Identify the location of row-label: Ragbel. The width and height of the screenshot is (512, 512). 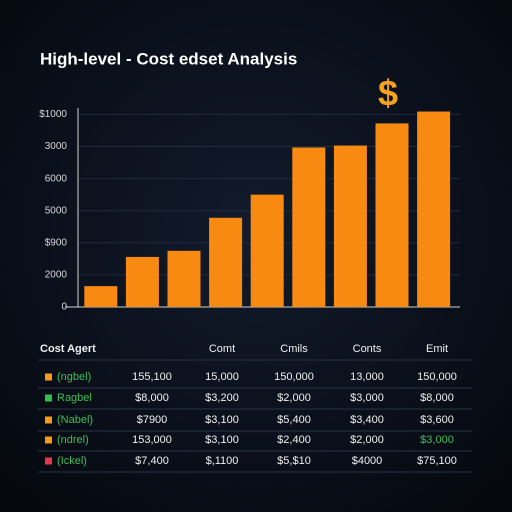
(74, 398).